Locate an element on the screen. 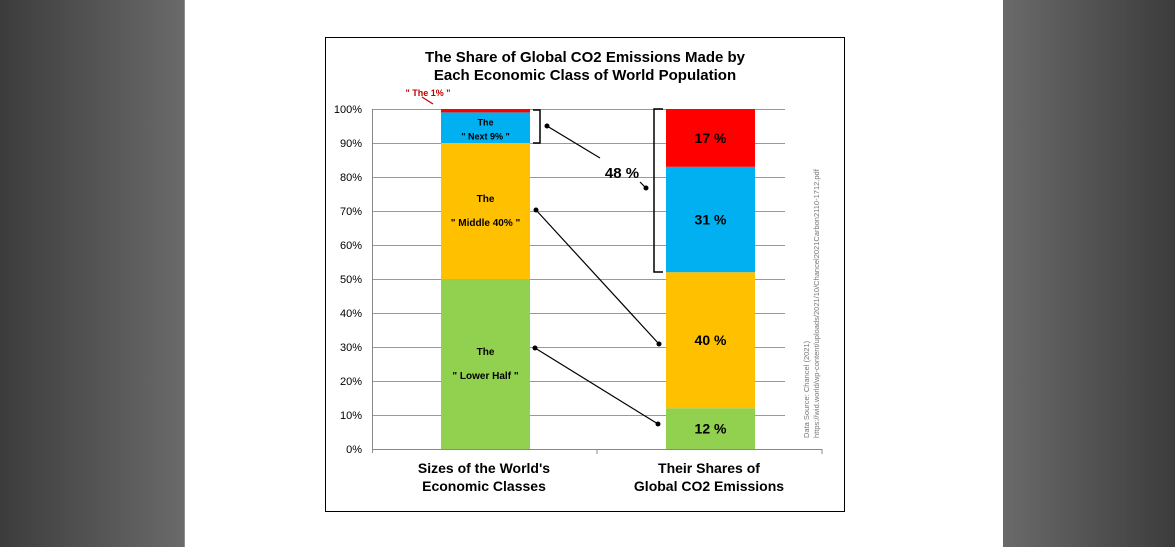  y-tick-label: 30% is located at coordinates (351, 348).